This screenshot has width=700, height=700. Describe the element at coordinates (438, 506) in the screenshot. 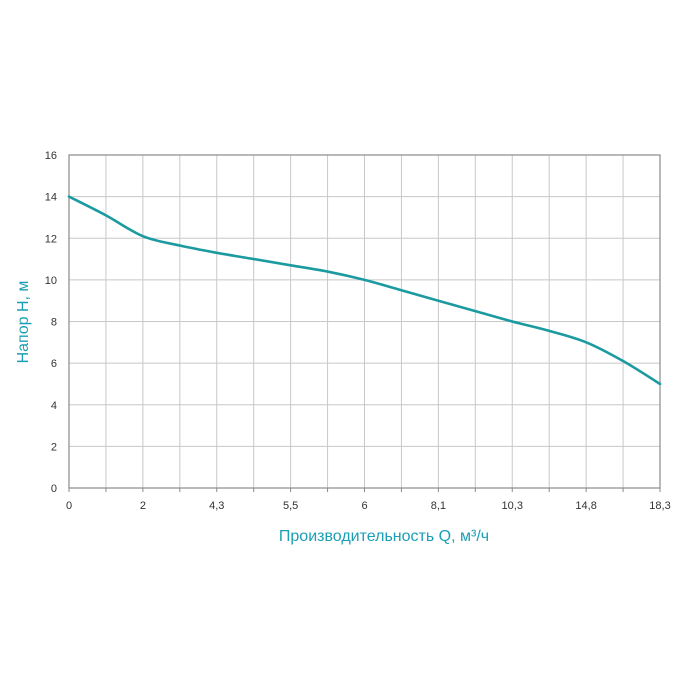

I see `x-tick-label: 8,1` at that location.